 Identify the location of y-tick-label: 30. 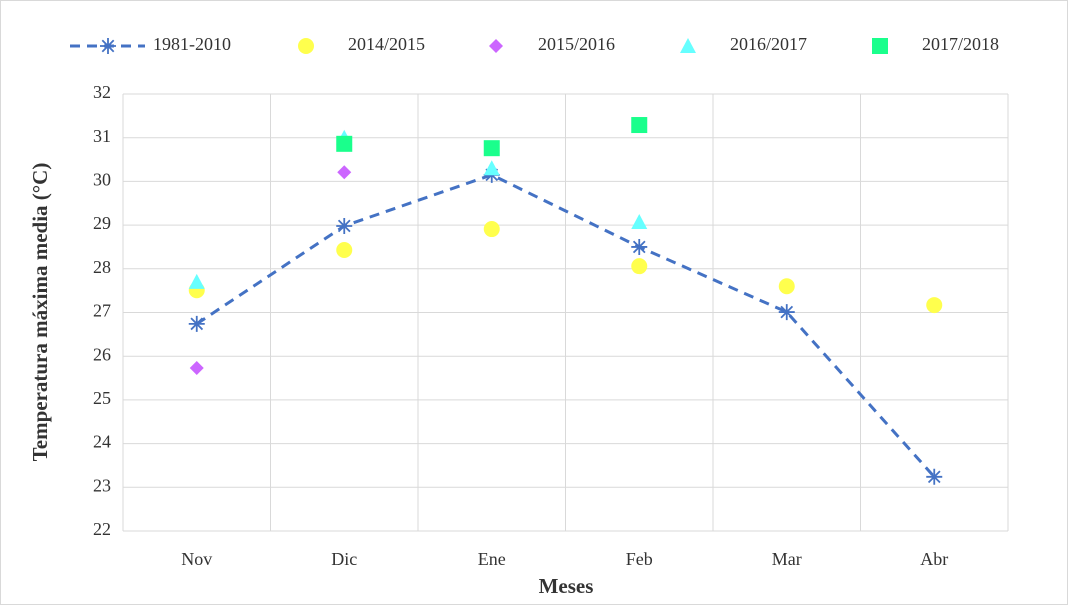
(102, 180).